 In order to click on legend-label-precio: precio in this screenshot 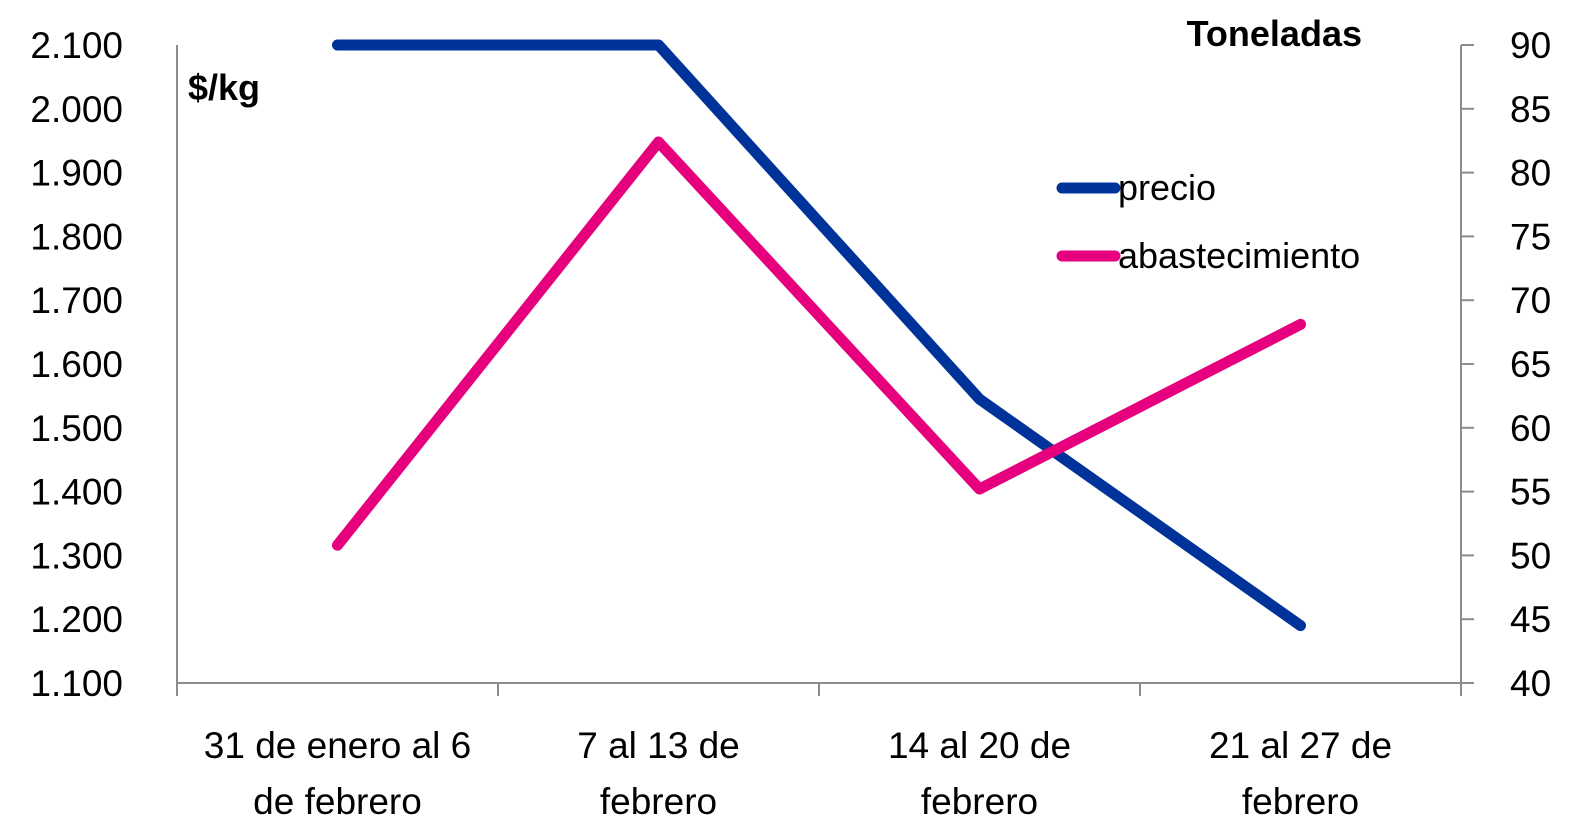, I will do `click(1167, 187)`.